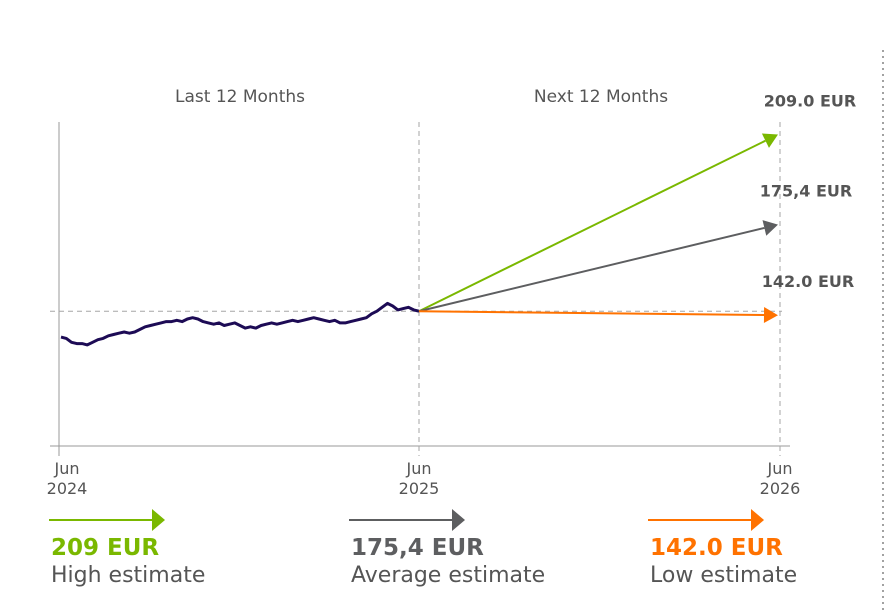 The image size is (896, 610). I want to click on section-label-last-12-months: Last 12 Months, so click(240, 97).